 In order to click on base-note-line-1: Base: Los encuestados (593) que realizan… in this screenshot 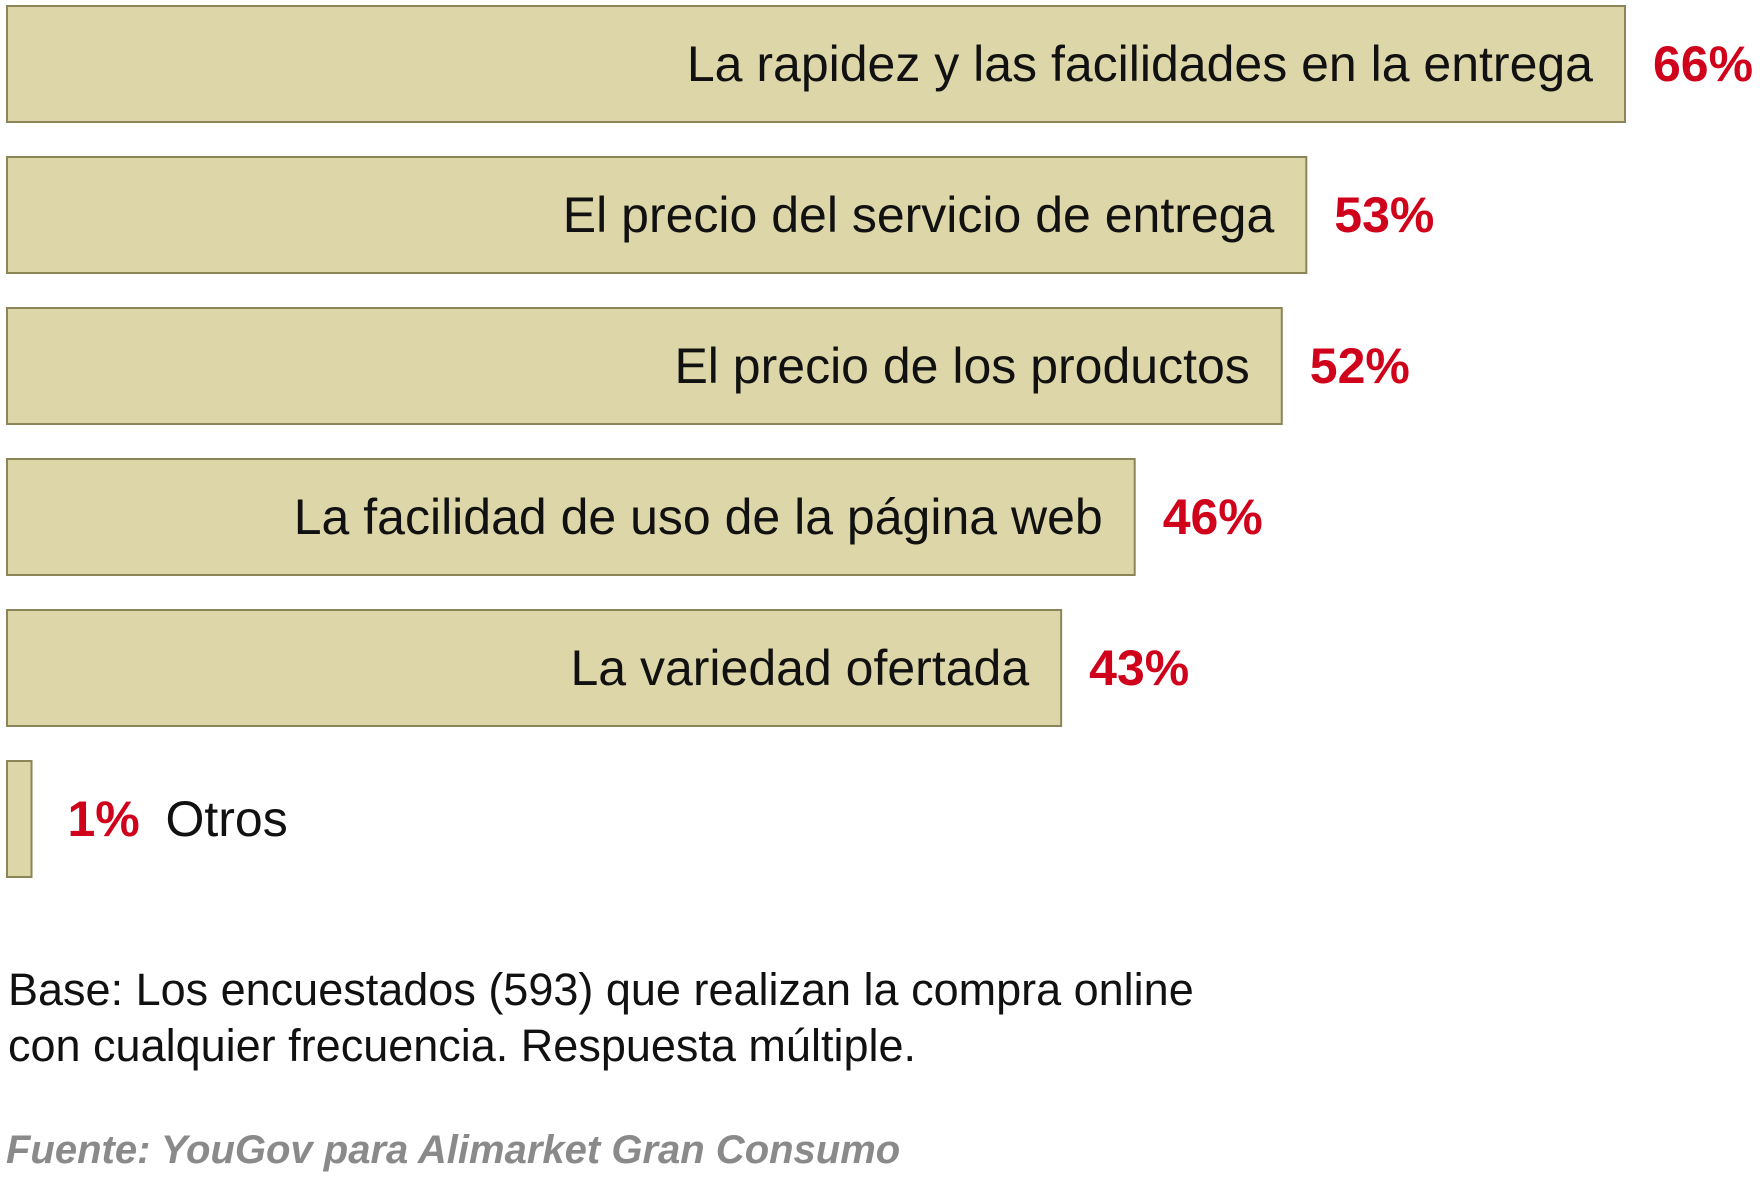, I will do `click(601, 989)`.